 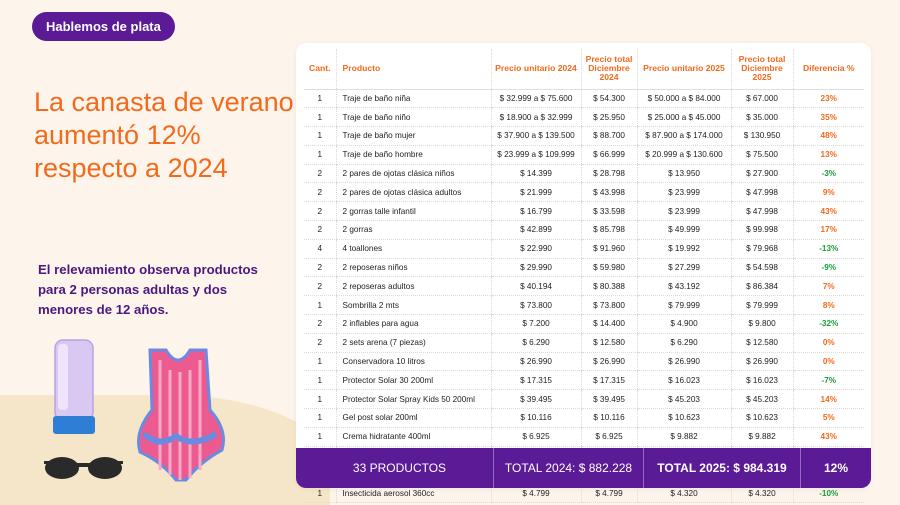 What do you see at coordinates (413, 230) in the screenshot?
I see `row-product: 2 gorras` at bounding box center [413, 230].